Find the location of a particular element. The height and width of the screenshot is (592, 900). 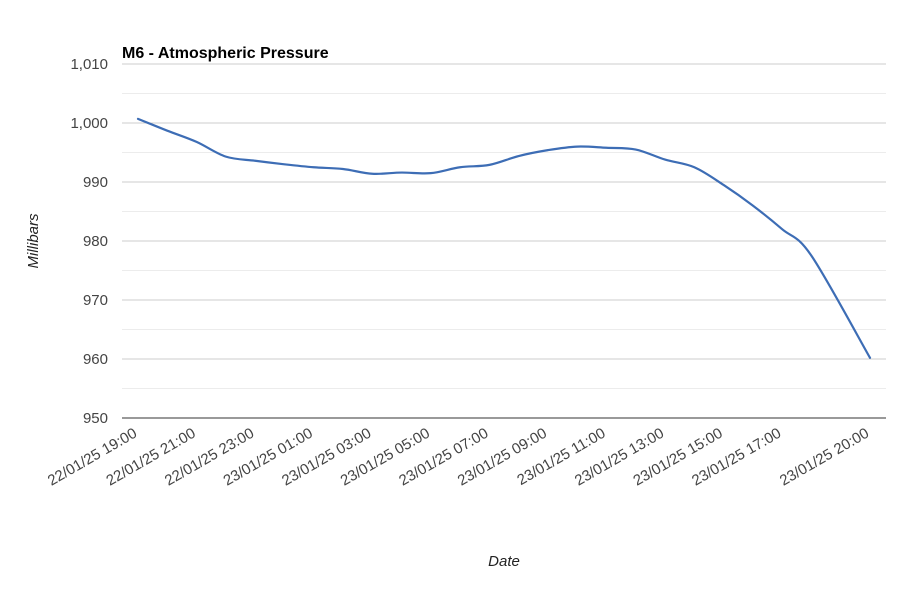

y-tick-label: 1,000 is located at coordinates (89, 123).